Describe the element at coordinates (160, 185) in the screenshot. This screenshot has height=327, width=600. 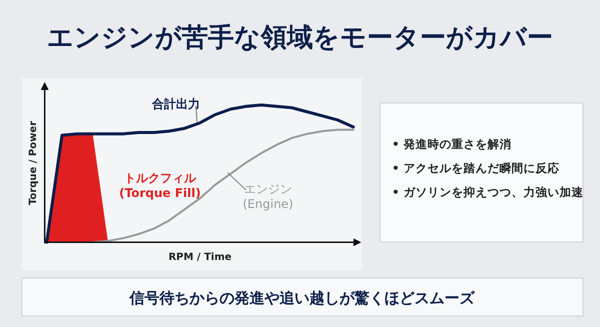
I see `series-label: トルクフィル (Torque Fill)` at that location.